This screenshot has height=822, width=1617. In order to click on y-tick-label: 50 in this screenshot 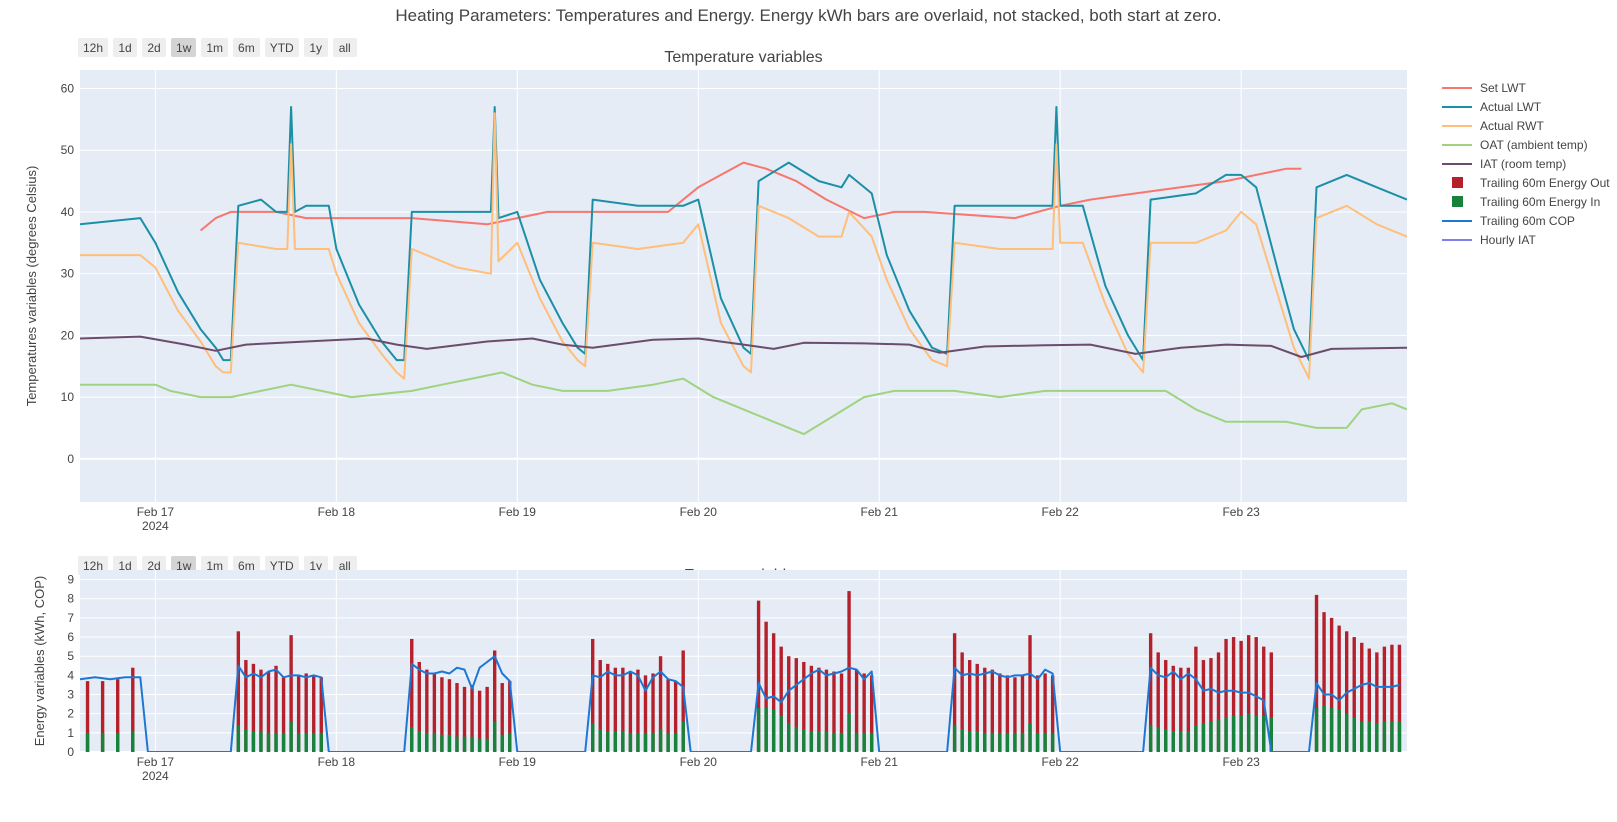, I will do `click(68, 150)`.